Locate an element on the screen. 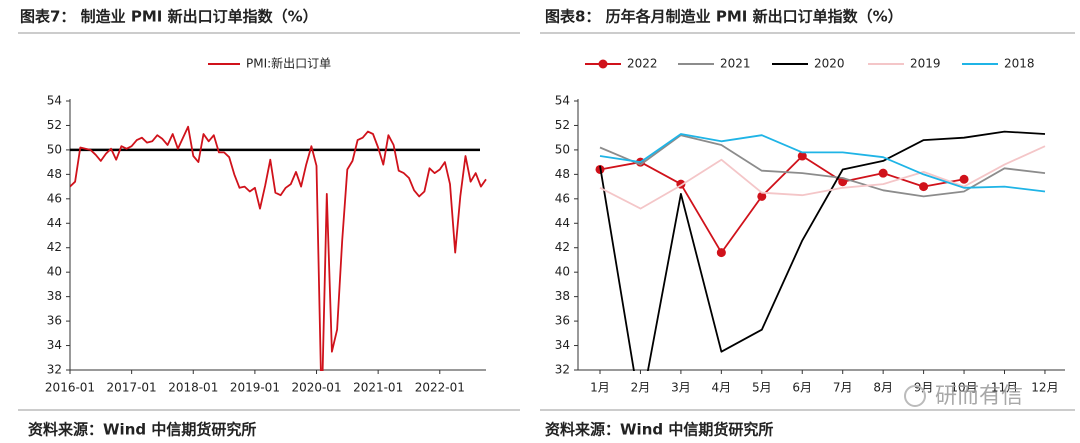 This screenshot has height=443, width=1080. x-tick-label: 7月 is located at coordinates (843, 388).